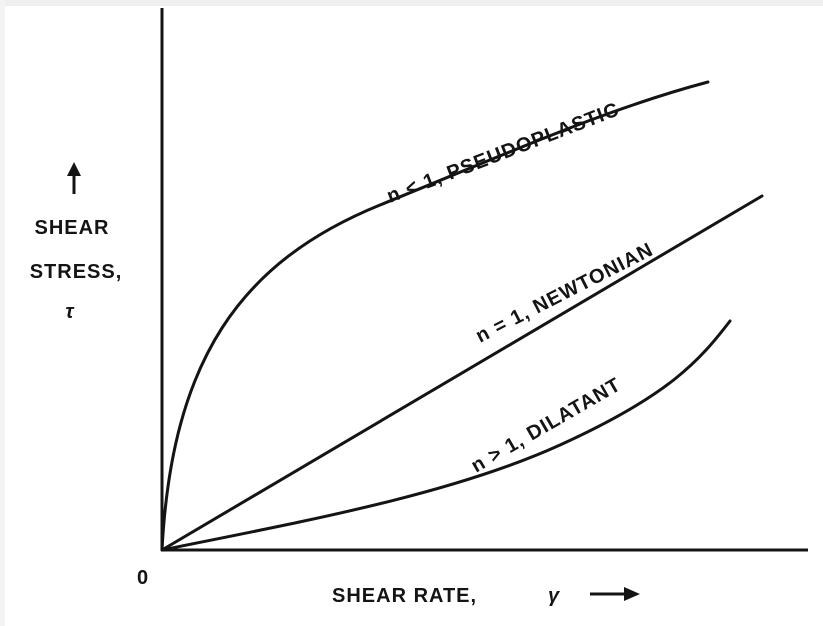  Describe the element at coordinates (411, 3) in the screenshot. I see `top-border` at that location.